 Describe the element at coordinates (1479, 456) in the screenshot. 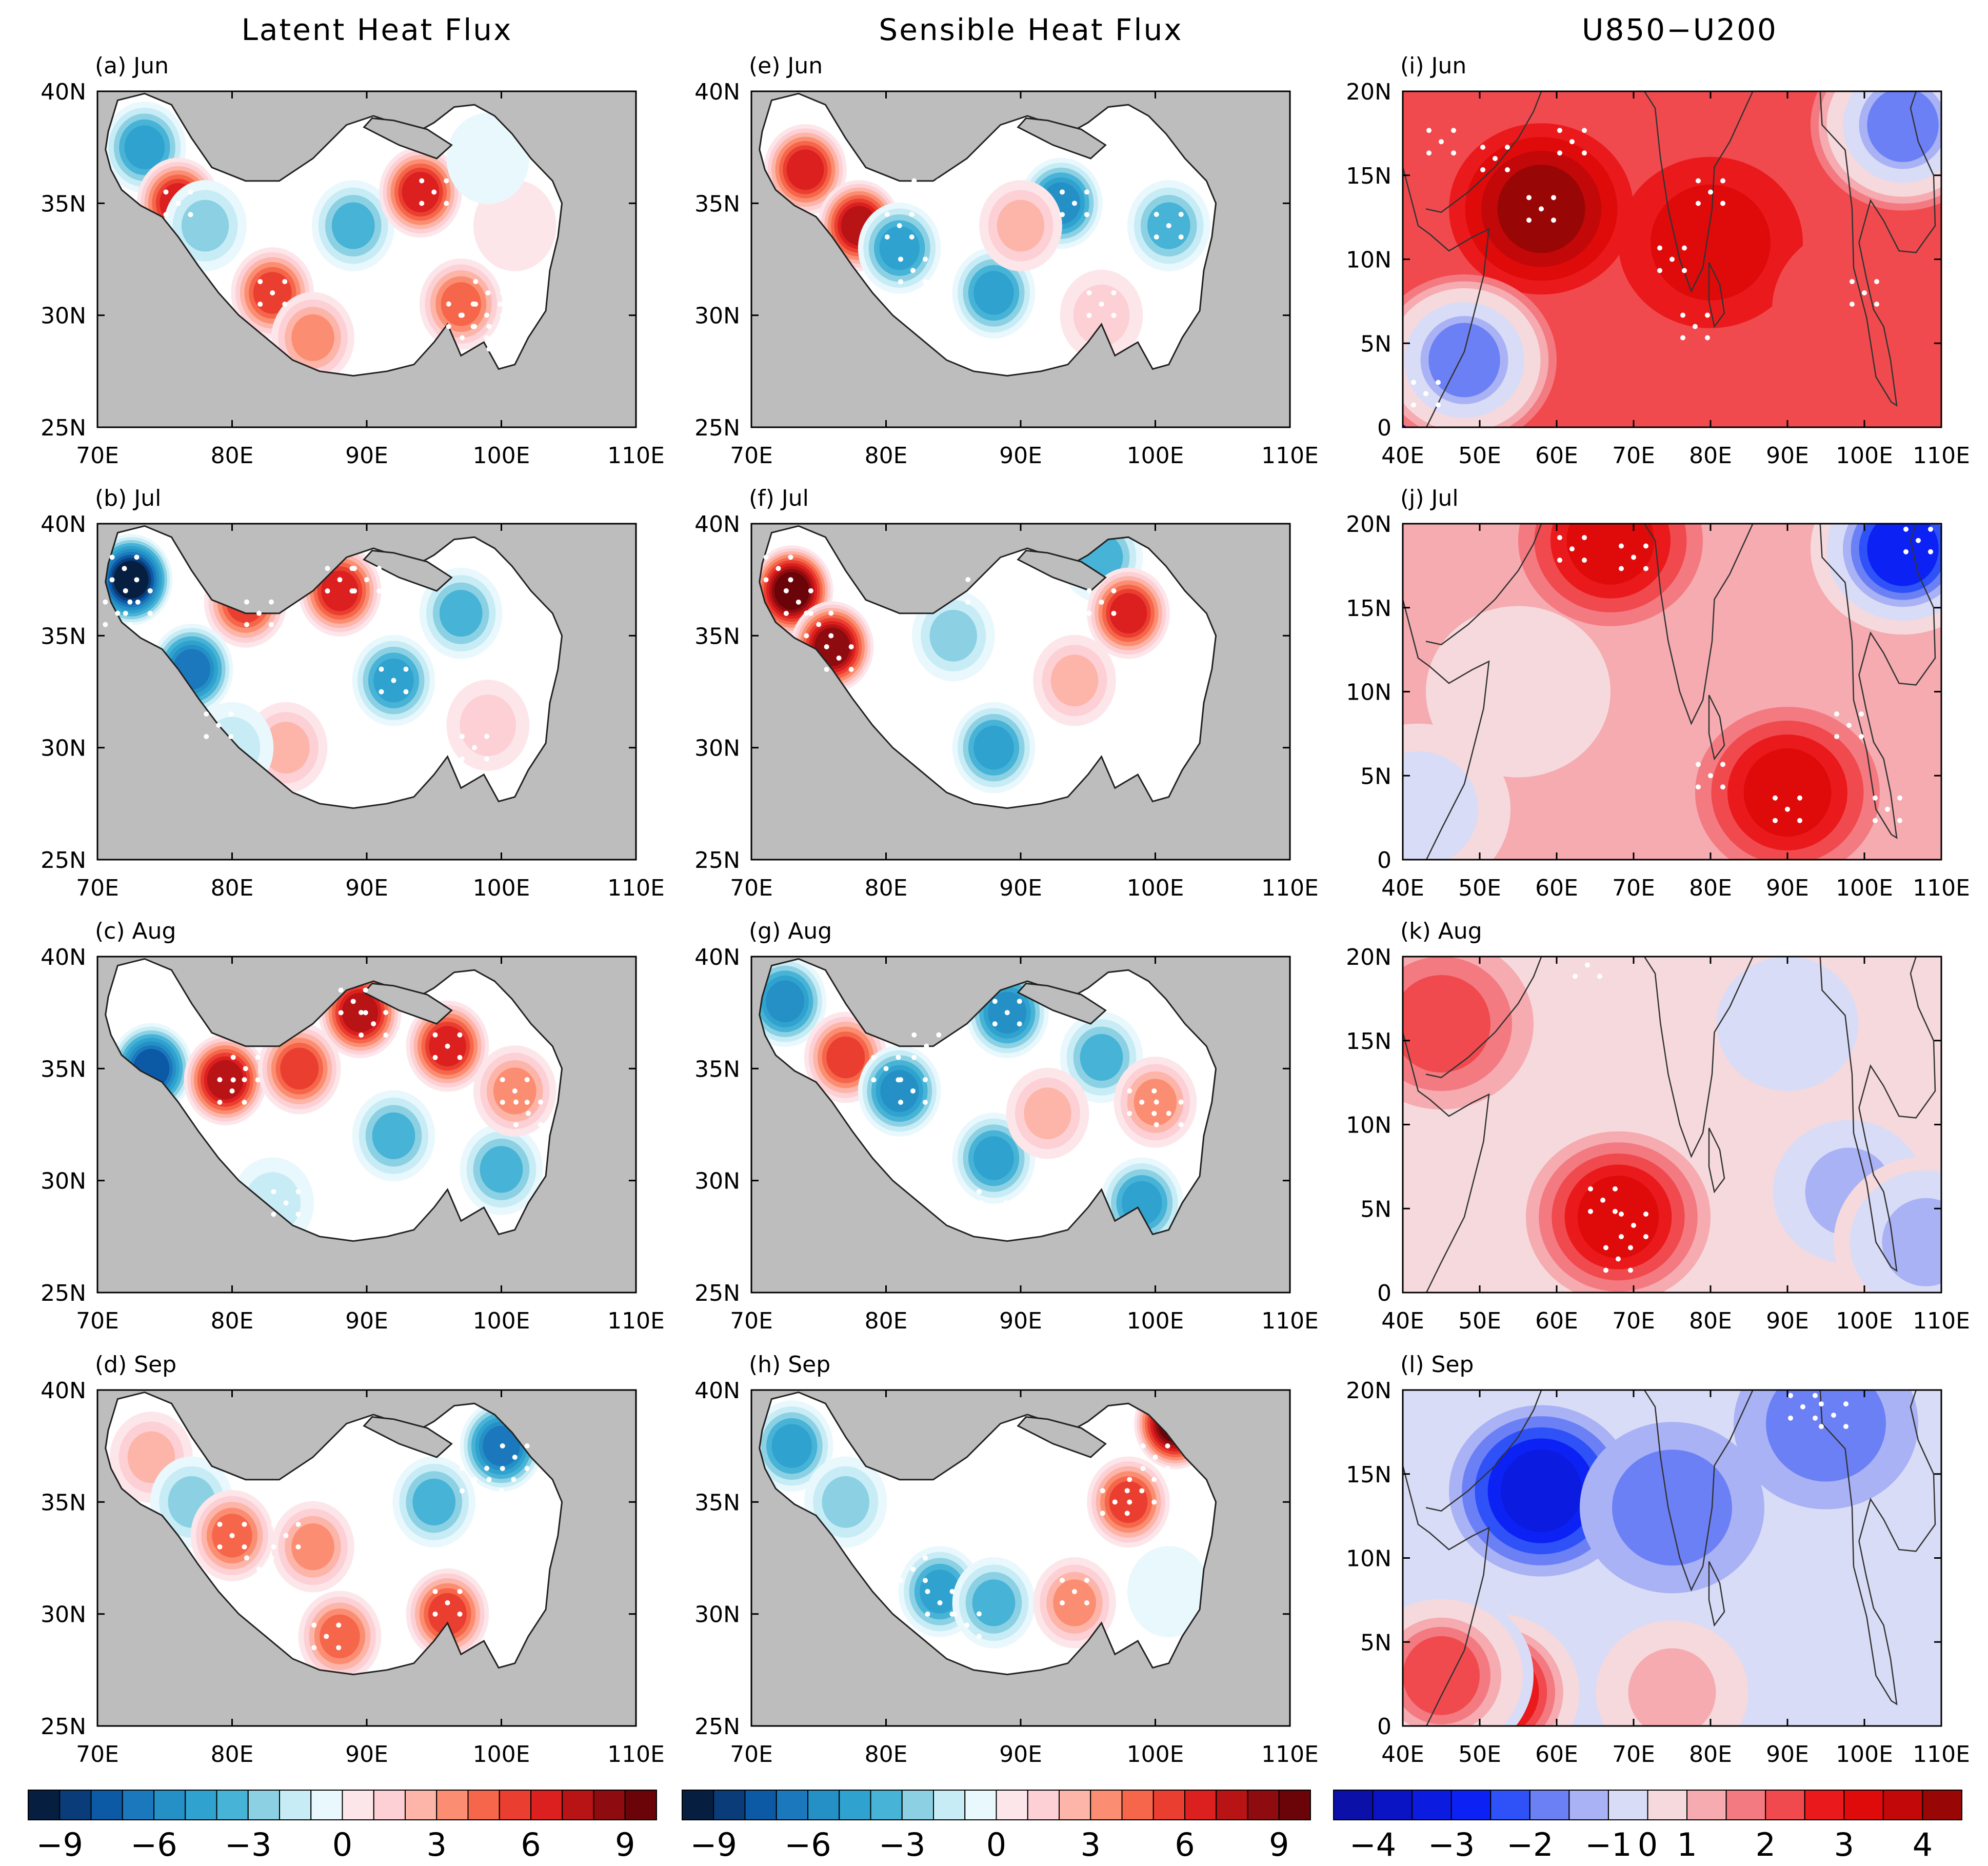

I see `x-tick-label: 50E` at that location.